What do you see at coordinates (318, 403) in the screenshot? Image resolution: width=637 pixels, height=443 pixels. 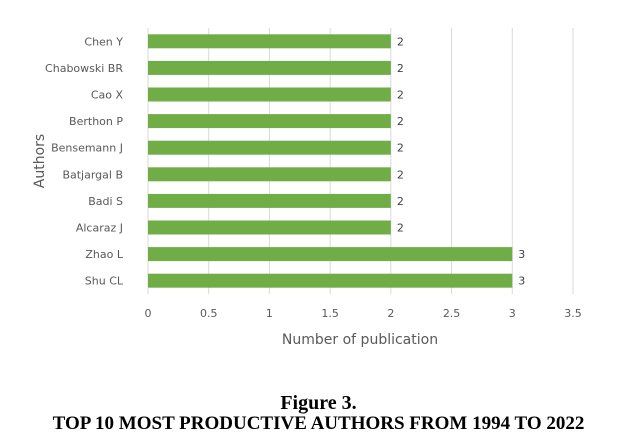 I see `figure-number: Figure 3.` at bounding box center [318, 403].